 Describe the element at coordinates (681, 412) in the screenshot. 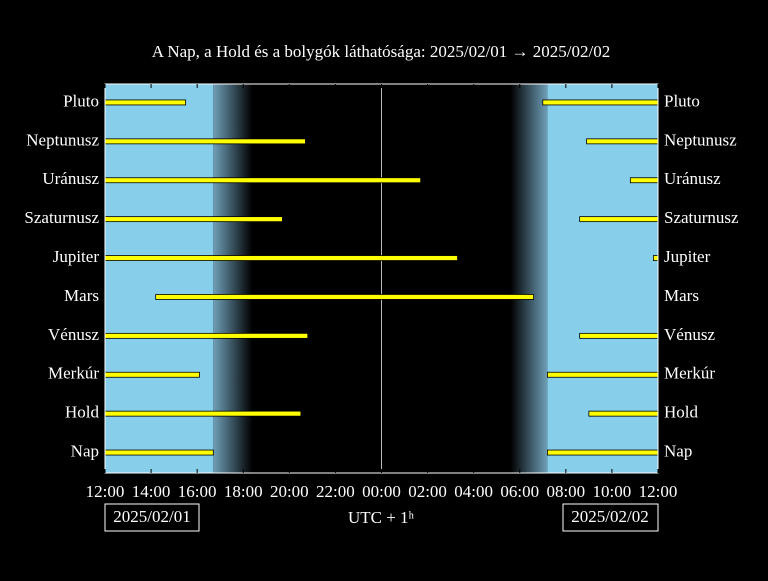

I see `row-label-right: Hold` at that location.